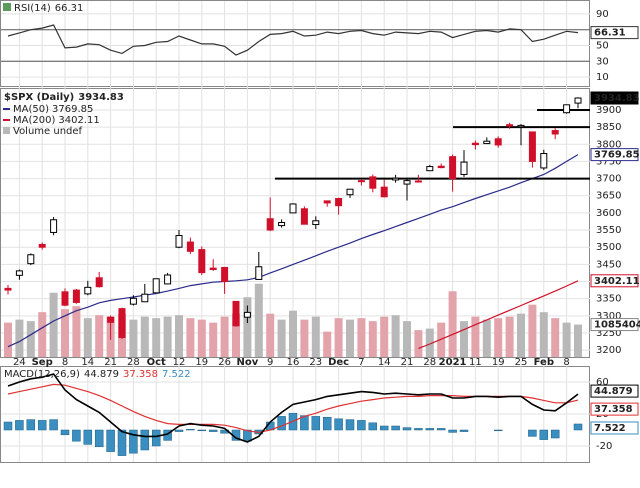 This screenshot has width=640, height=488. I want to click on y-tick-label: 3500, so click(608, 247).